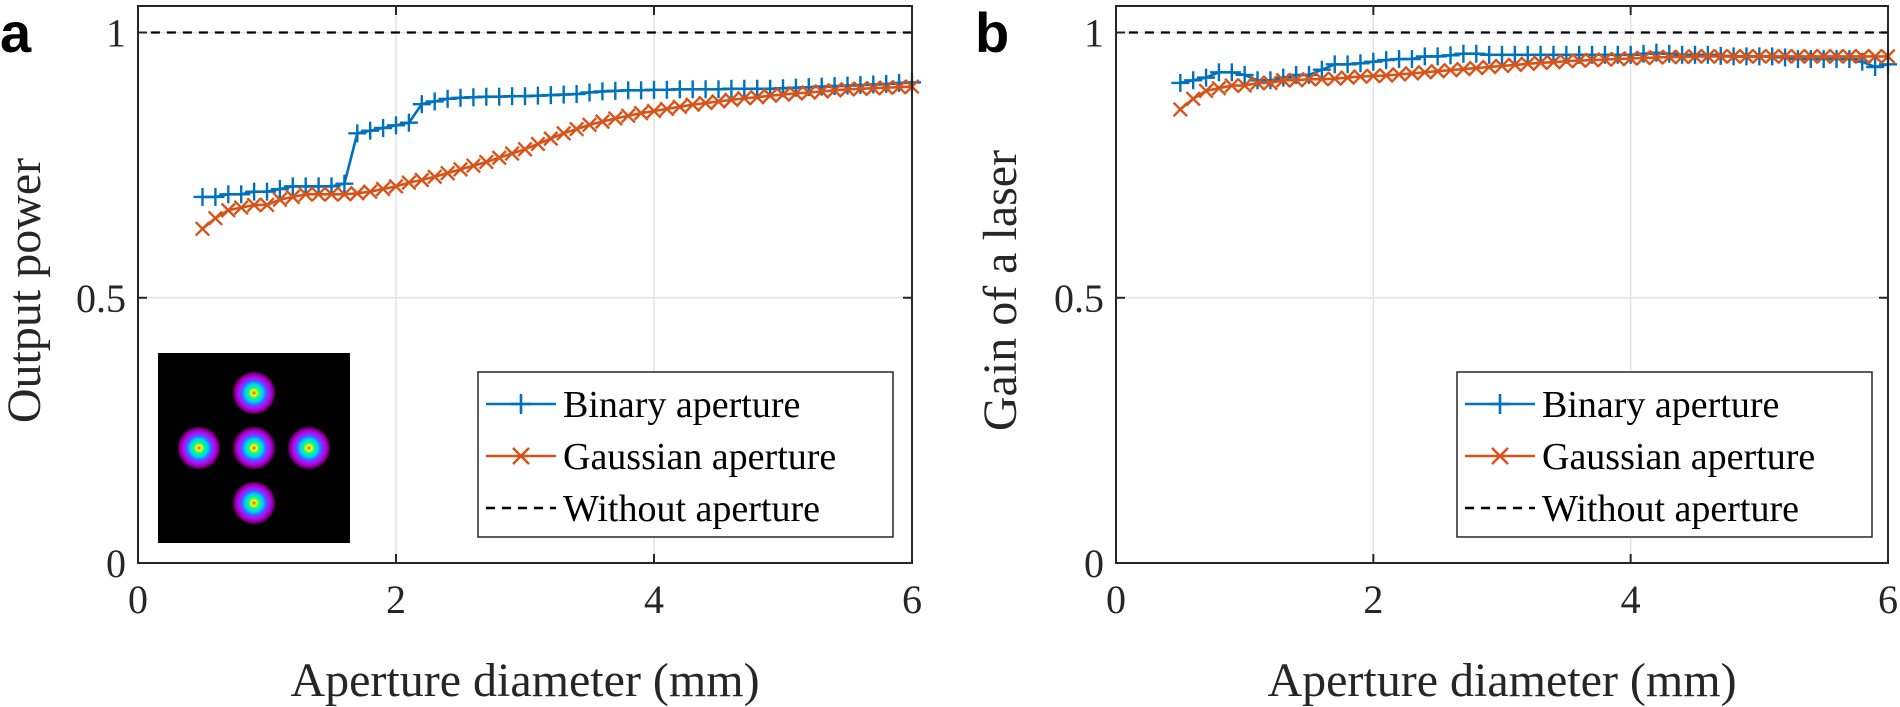 This screenshot has width=1900, height=707. What do you see at coordinates (1094, 33) in the screenshot?
I see `y-tick-label: 1` at bounding box center [1094, 33].